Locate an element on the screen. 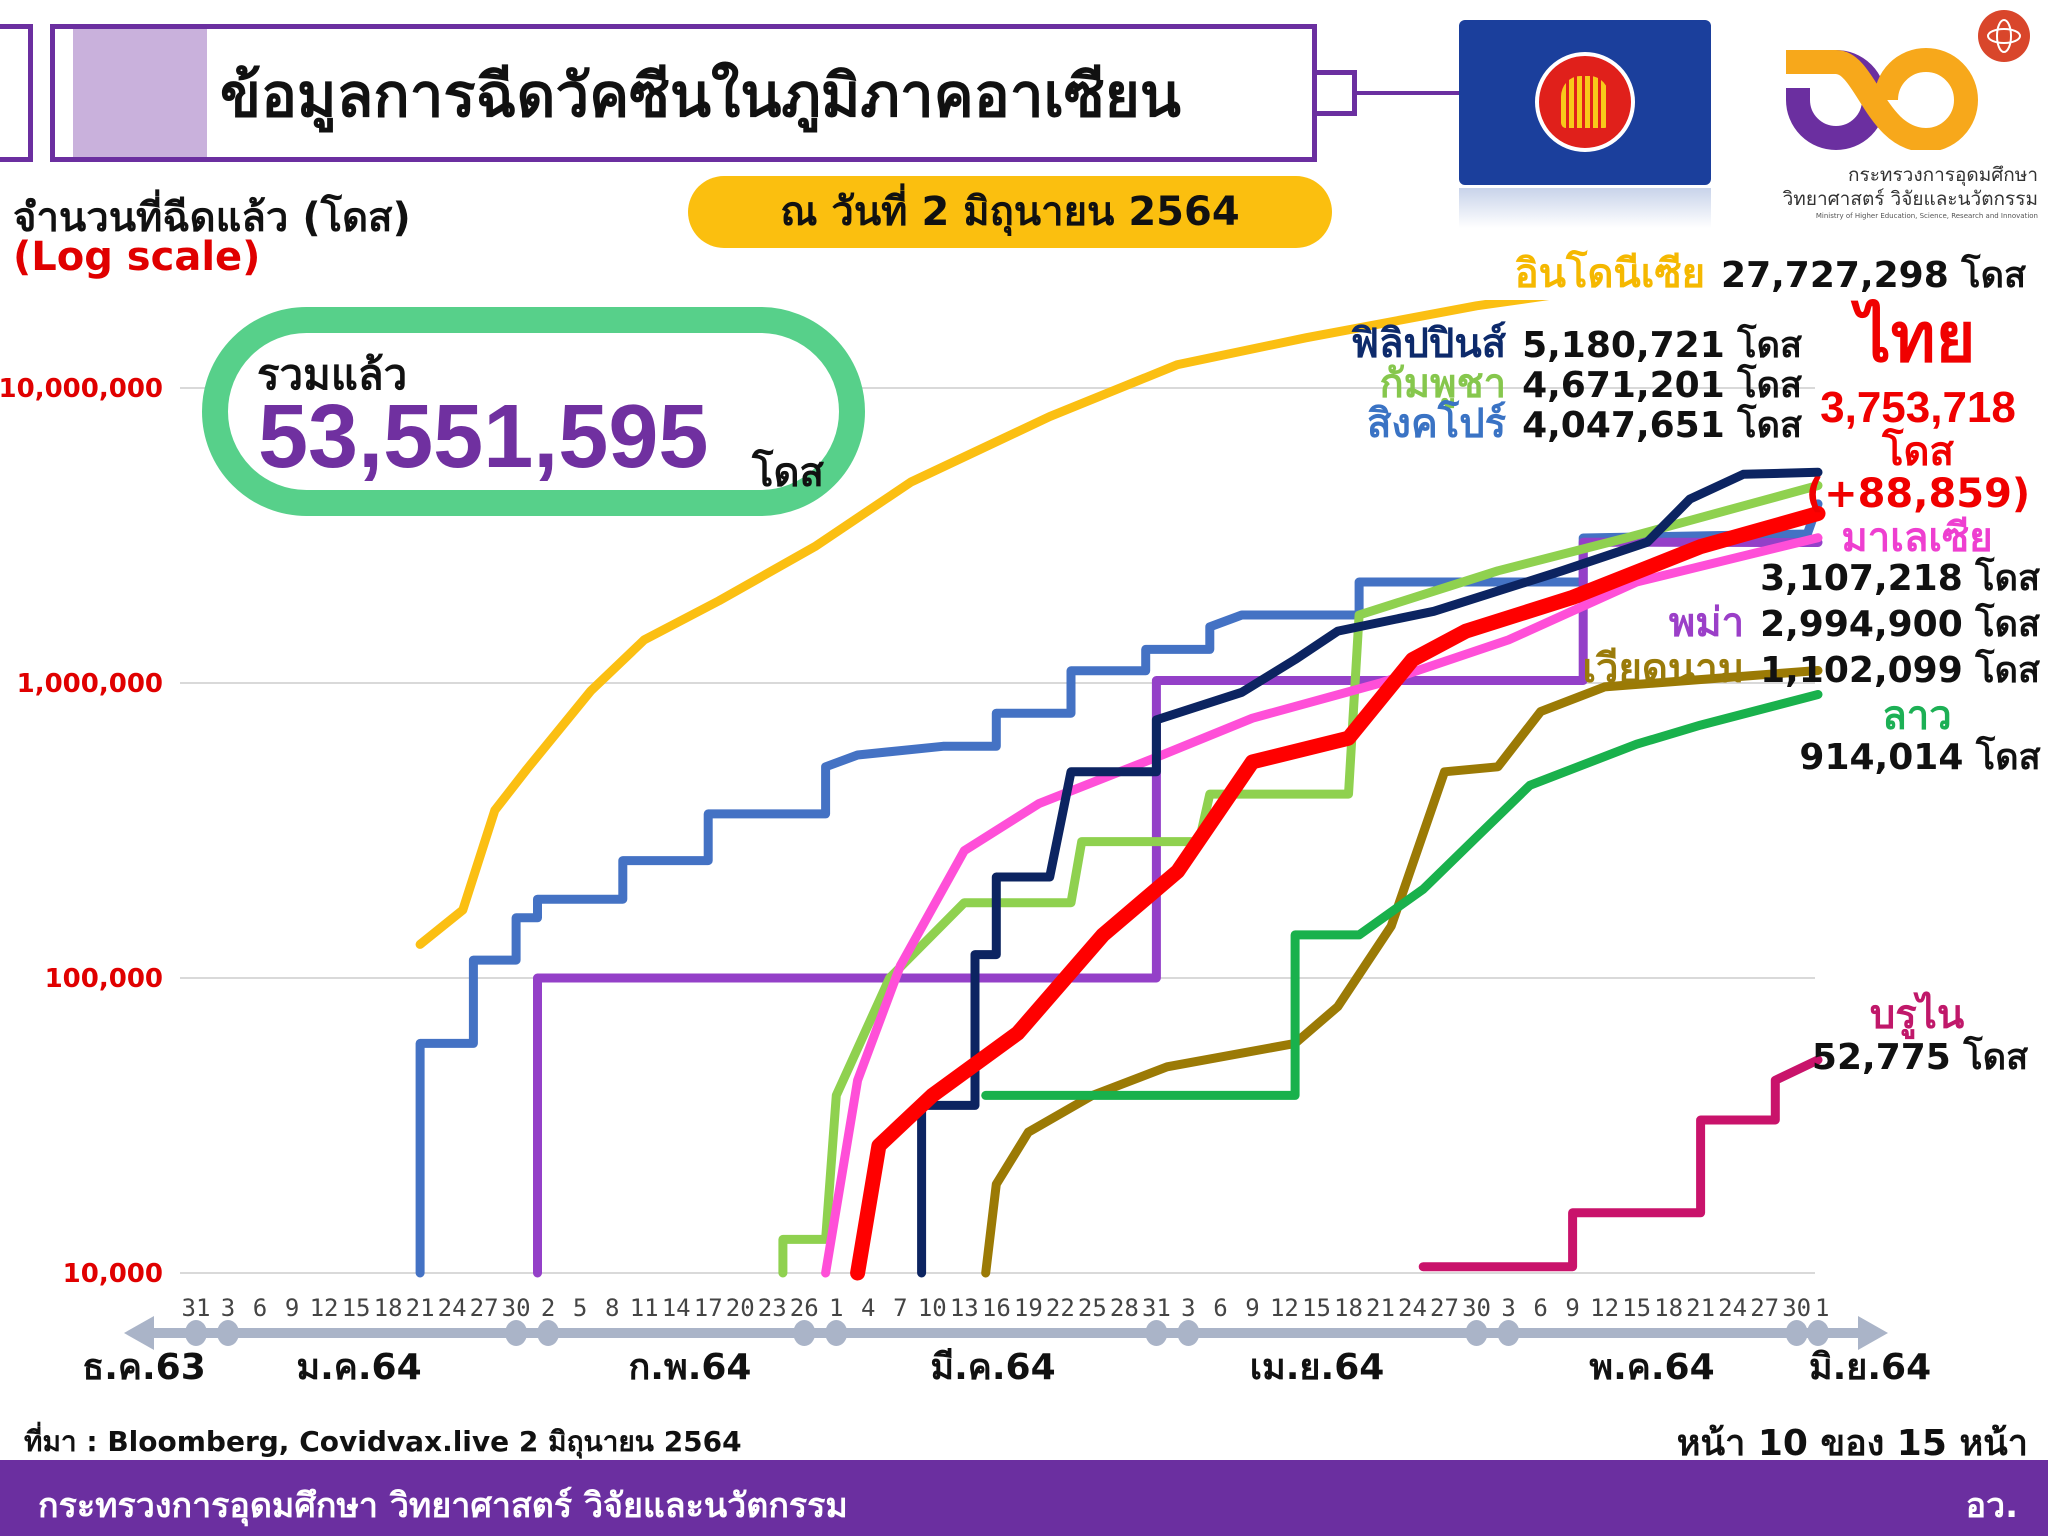 This screenshot has width=2048, height=1536. y-tick-label: 10,000 is located at coordinates (113, 1274).